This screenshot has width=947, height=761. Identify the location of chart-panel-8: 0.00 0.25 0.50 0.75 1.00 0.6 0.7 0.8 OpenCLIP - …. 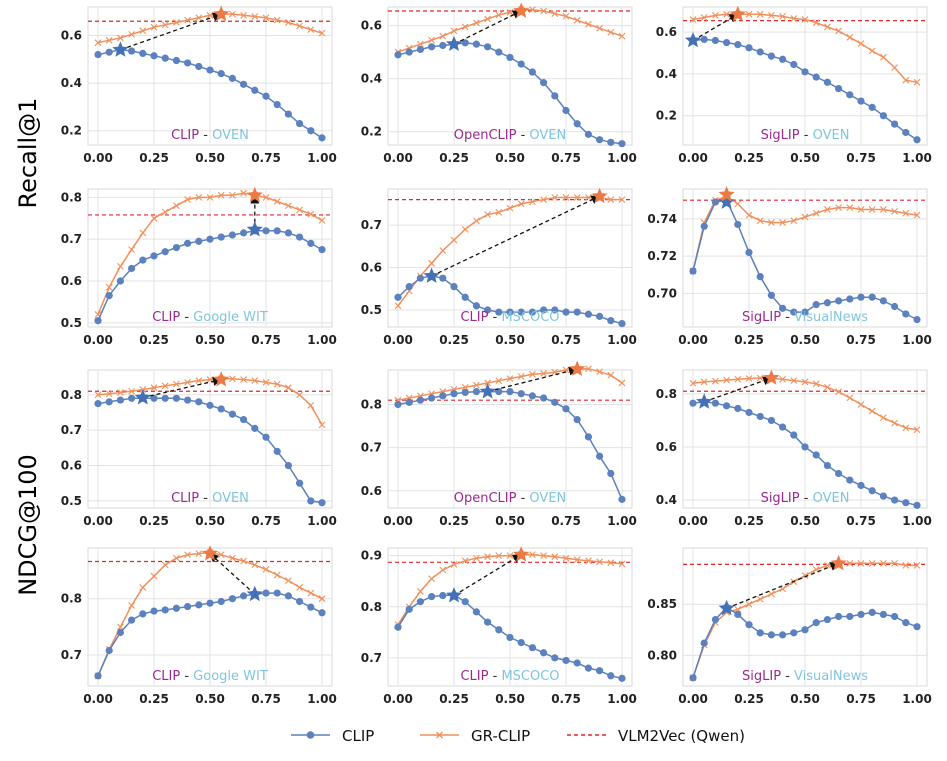
(499, 444).